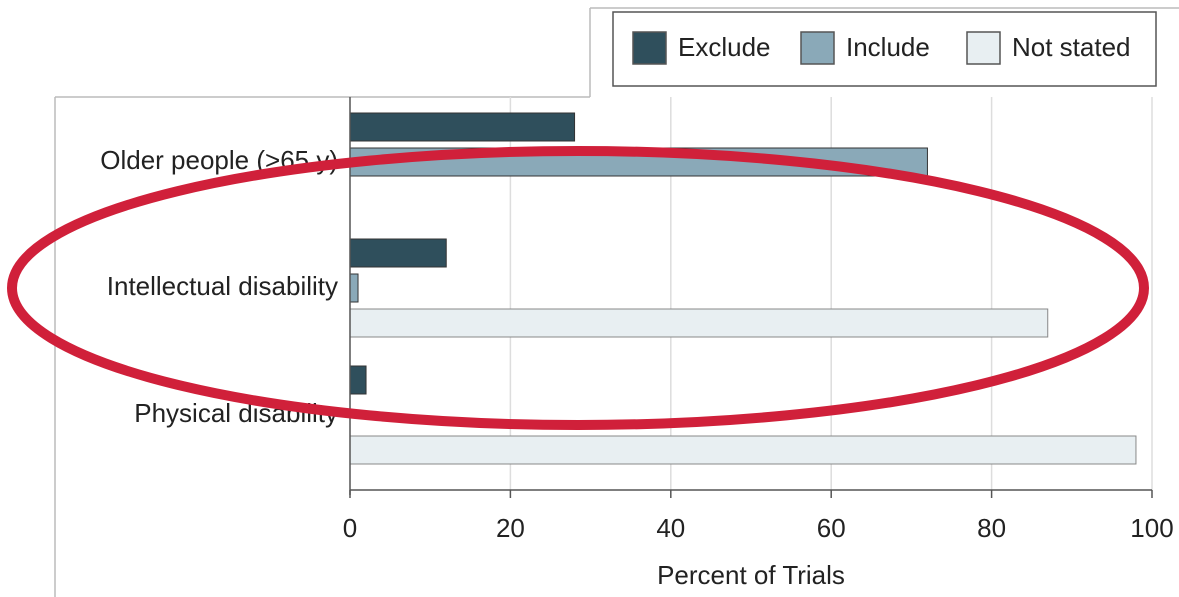  Describe the element at coordinates (1071, 47) in the screenshot. I see `legend-label: Not stated` at that location.